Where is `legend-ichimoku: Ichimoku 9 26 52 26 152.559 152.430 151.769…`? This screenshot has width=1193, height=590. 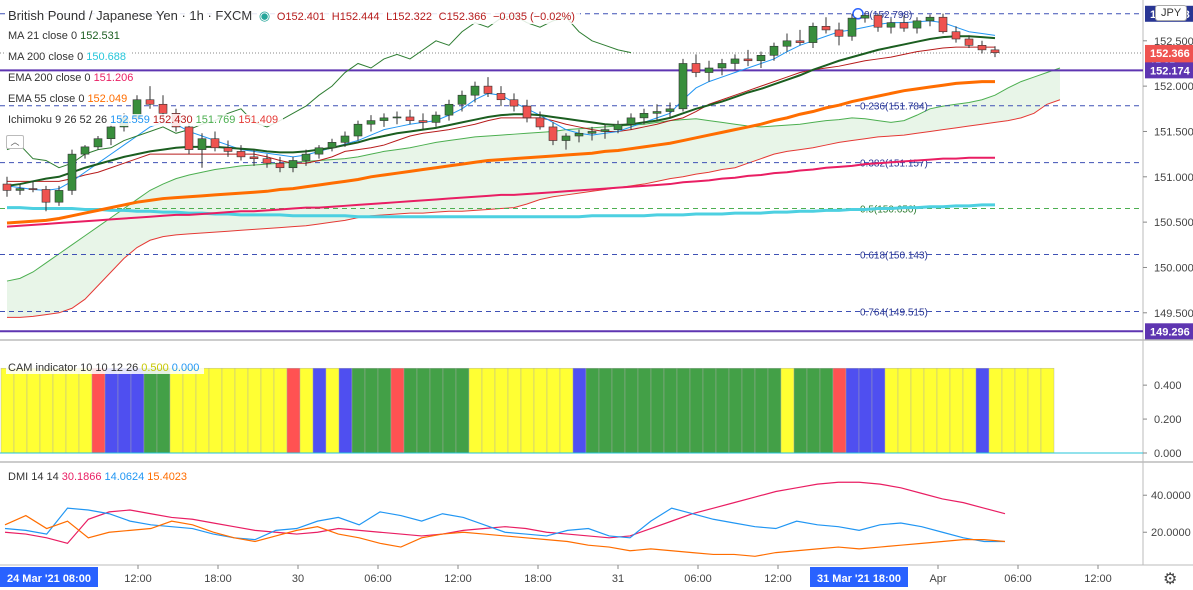 legend-ichimoku: Ichimoku 9 26 52 26 152.559 152.430 151.769… is located at coordinates (145, 120).